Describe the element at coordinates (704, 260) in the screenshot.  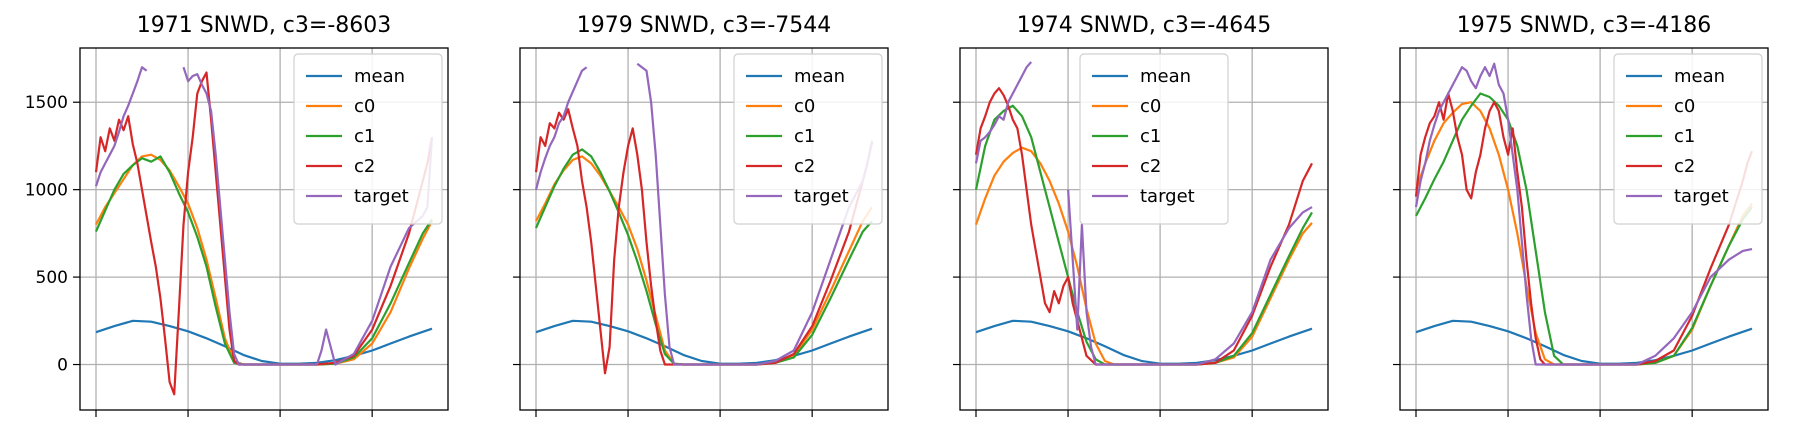
I see `series-line-c0` at that location.